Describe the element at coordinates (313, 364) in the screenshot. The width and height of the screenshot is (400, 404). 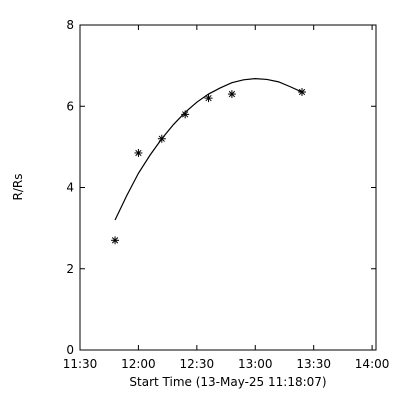
I see `x-tick-label: 13:30` at that location.